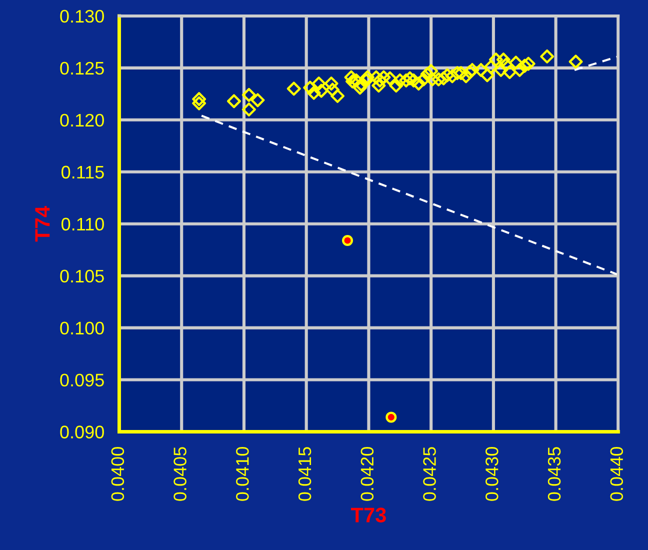 This screenshot has height=550, width=648. I want to click on x-tick-label: 0.0420, so click(367, 474).